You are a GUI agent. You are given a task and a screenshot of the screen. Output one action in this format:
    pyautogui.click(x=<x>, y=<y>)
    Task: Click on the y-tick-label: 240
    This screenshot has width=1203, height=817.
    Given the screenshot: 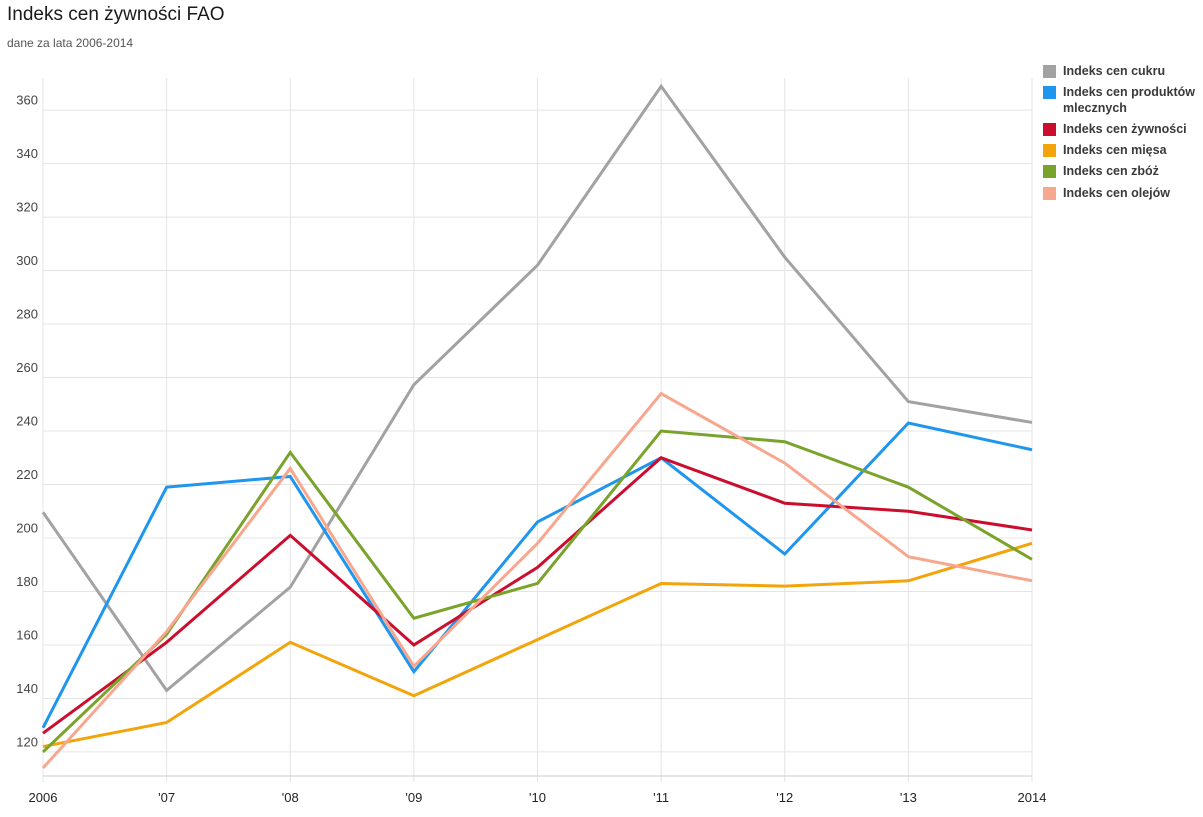 What is the action you would take?
    pyautogui.click(x=27, y=420)
    